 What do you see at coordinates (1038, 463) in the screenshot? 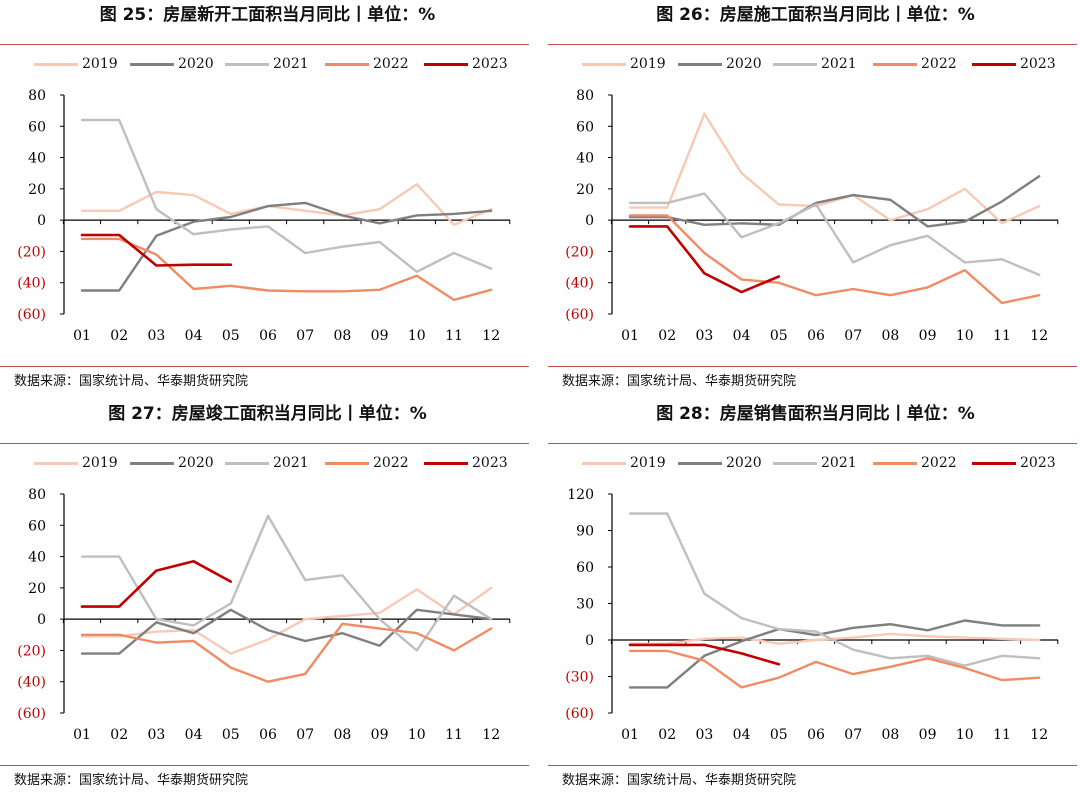
I see `legend-label: 2023` at bounding box center [1038, 463].